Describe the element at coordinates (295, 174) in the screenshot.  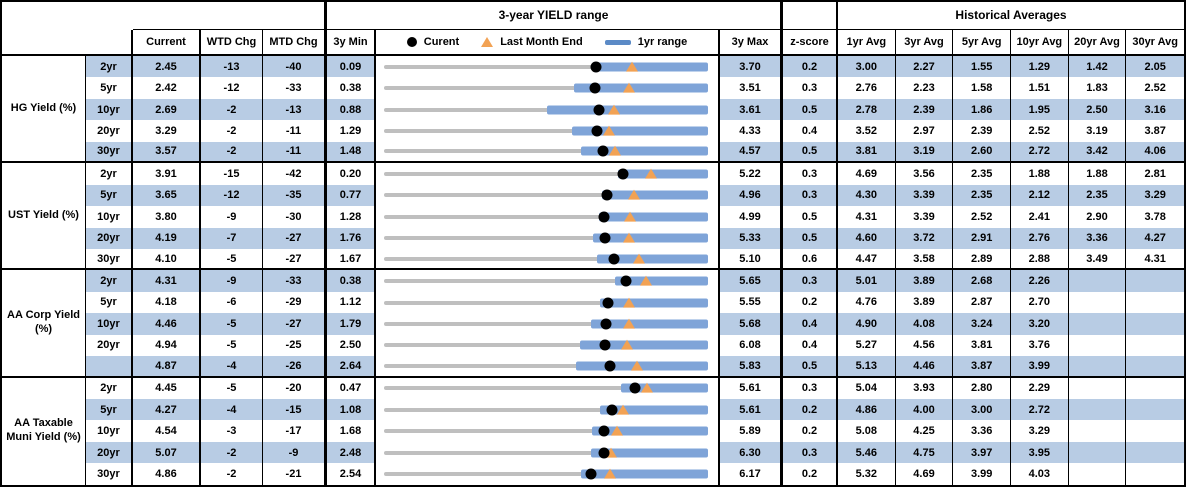
I see `cell-mtd-chg: -42` at that location.